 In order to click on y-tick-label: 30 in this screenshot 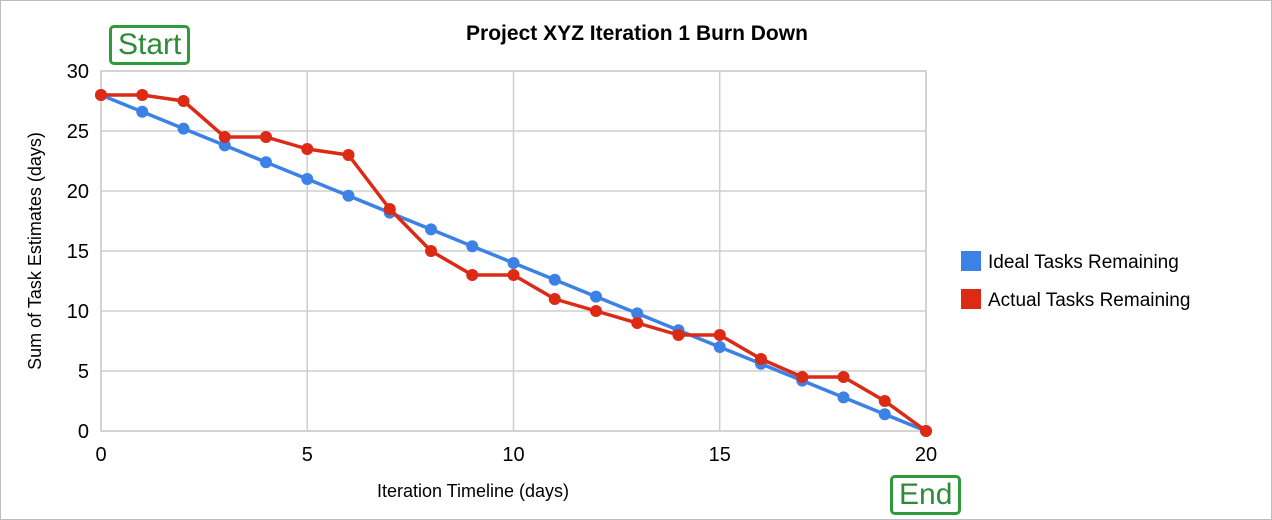, I will do `click(78, 72)`.